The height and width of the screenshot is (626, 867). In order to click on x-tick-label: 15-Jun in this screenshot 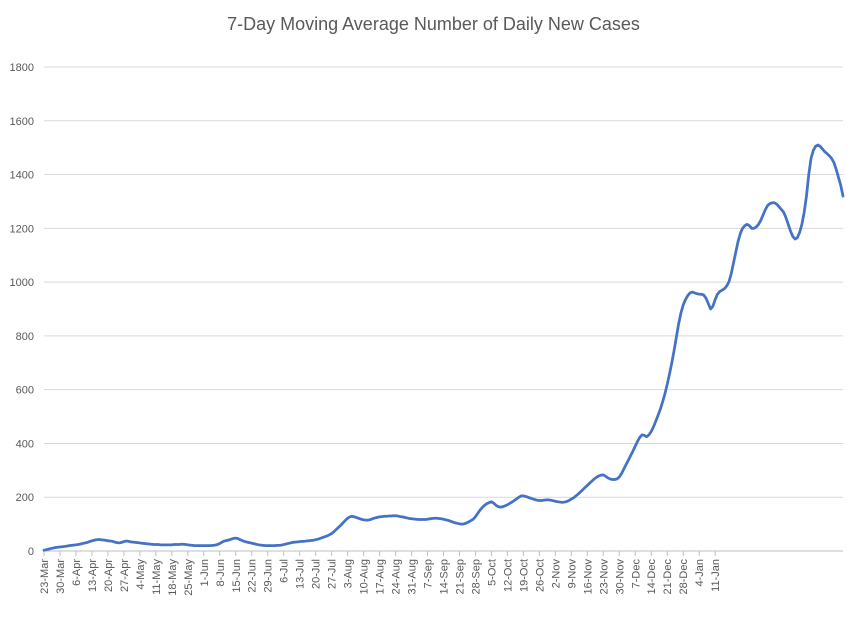, I will do `click(237, 576)`.